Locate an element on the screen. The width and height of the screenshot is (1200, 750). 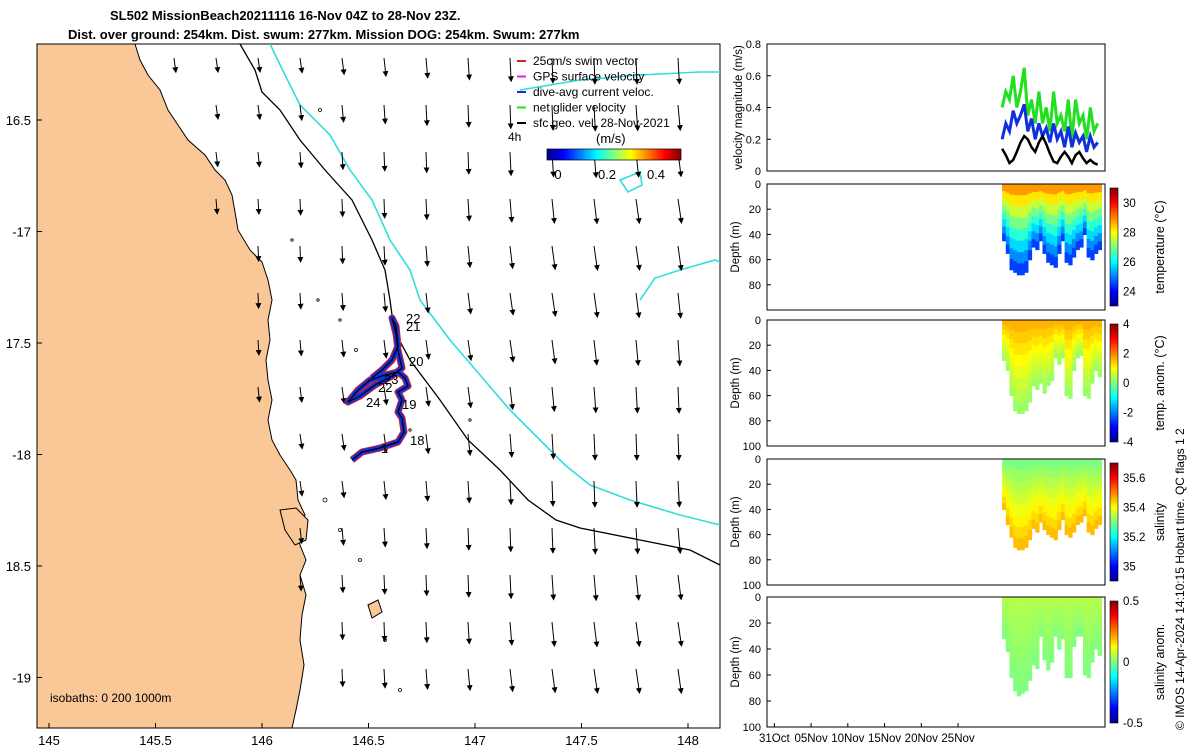
map-y-tick: -18 is located at coordinates (21, 455).